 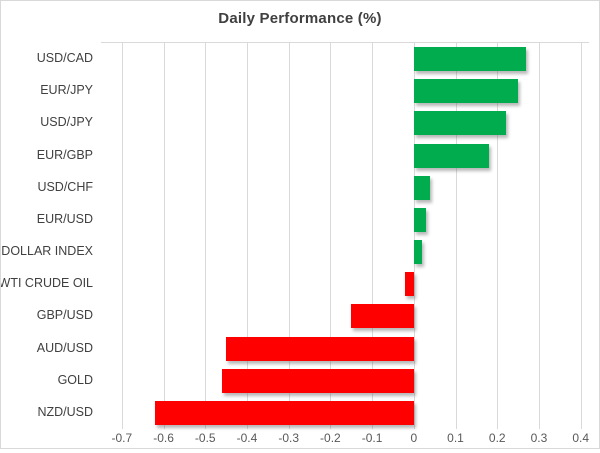 I want to click on x-tick-label: -0.1, so click(x=372, y=438).